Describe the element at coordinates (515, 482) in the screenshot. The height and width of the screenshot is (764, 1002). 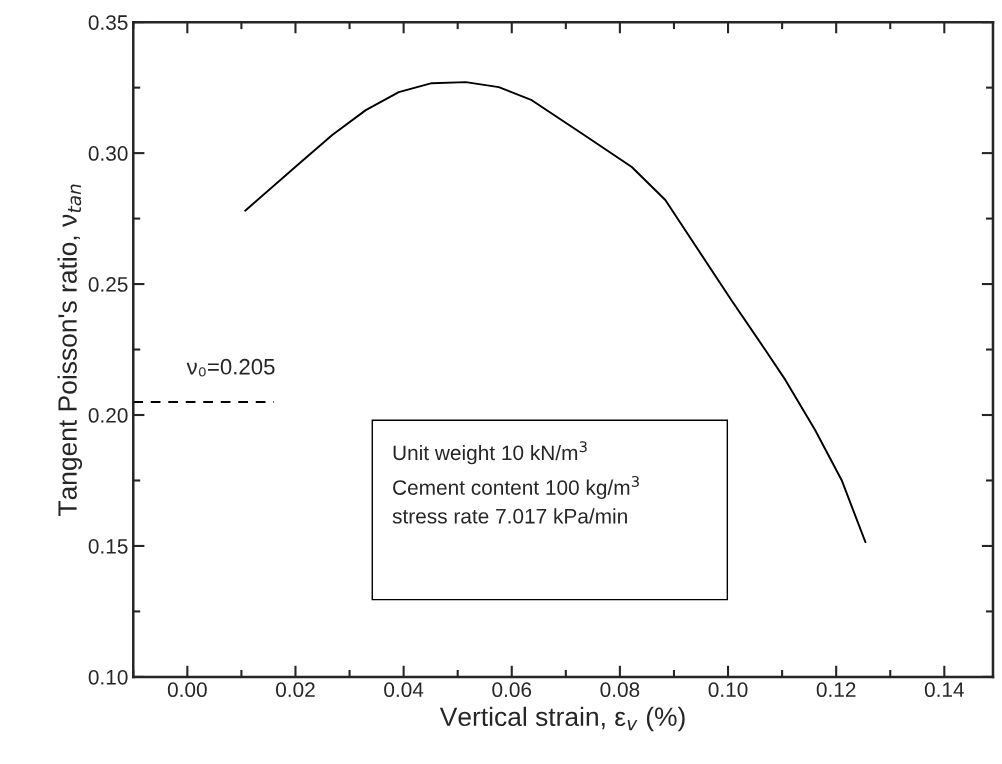
I see `text: Unit weight 10 kN/m$^{3}$ Cement content 100 kg/m$^{3}$ stress rate 7.017 kPa/min` at that location.